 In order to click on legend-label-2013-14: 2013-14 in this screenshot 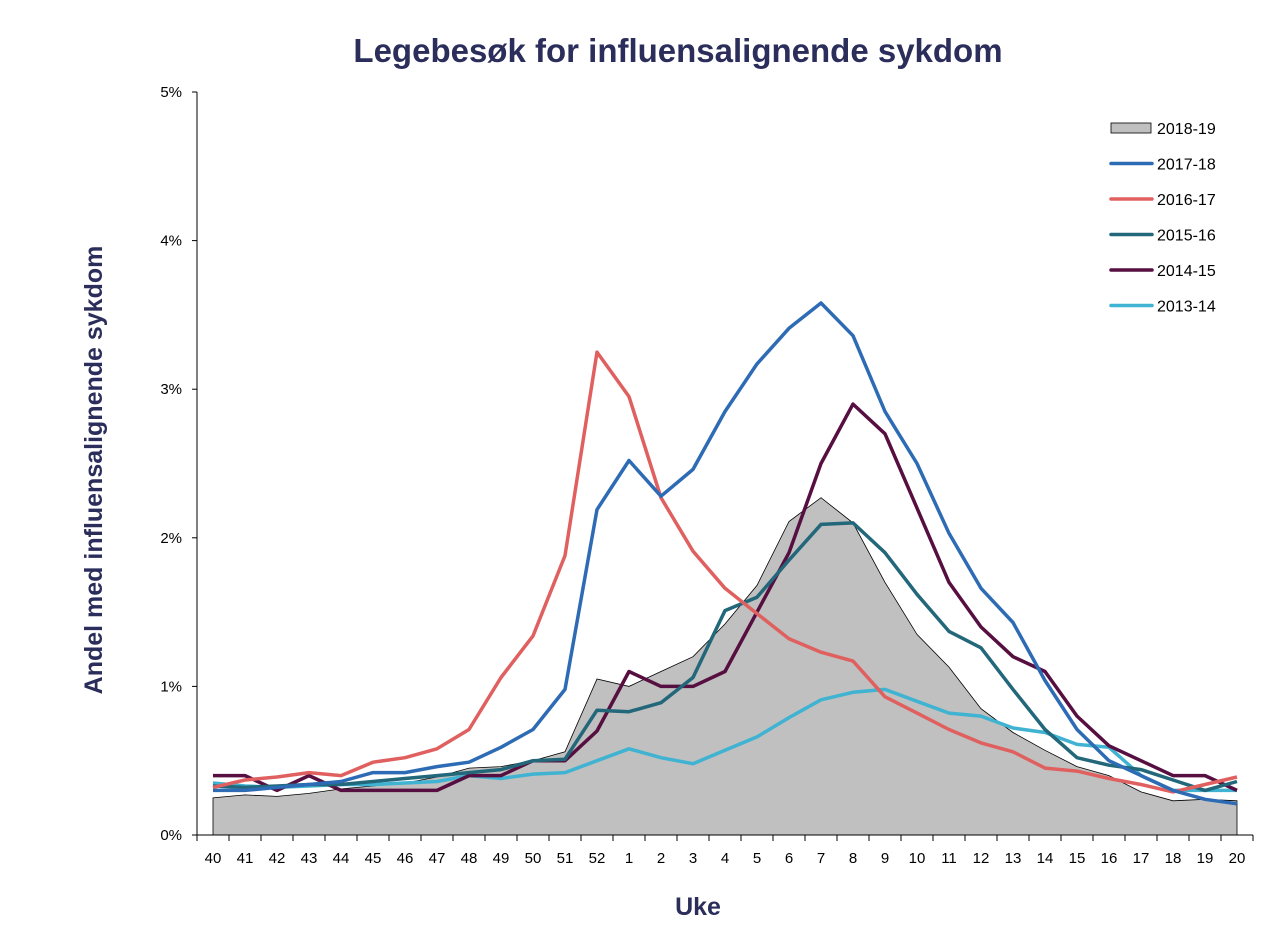, I will do `click(1186, 307)`.